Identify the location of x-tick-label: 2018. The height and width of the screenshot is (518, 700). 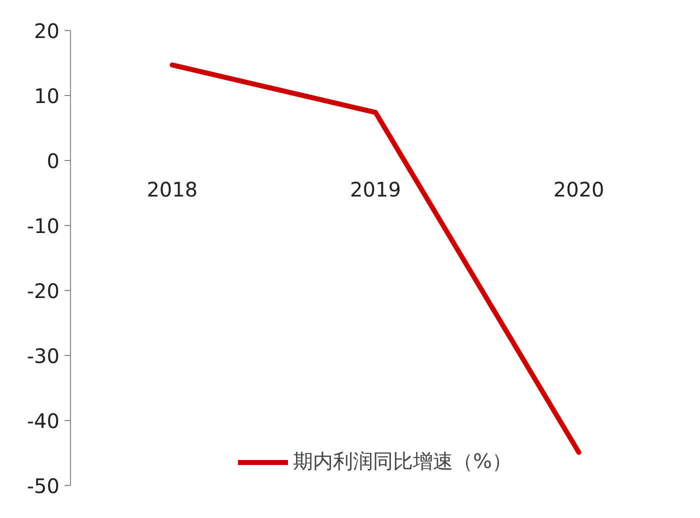
(172, 190).